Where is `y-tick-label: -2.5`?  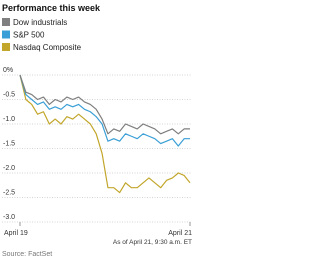 y-tick-label: -2.5 is located at coordinates (9, 193).